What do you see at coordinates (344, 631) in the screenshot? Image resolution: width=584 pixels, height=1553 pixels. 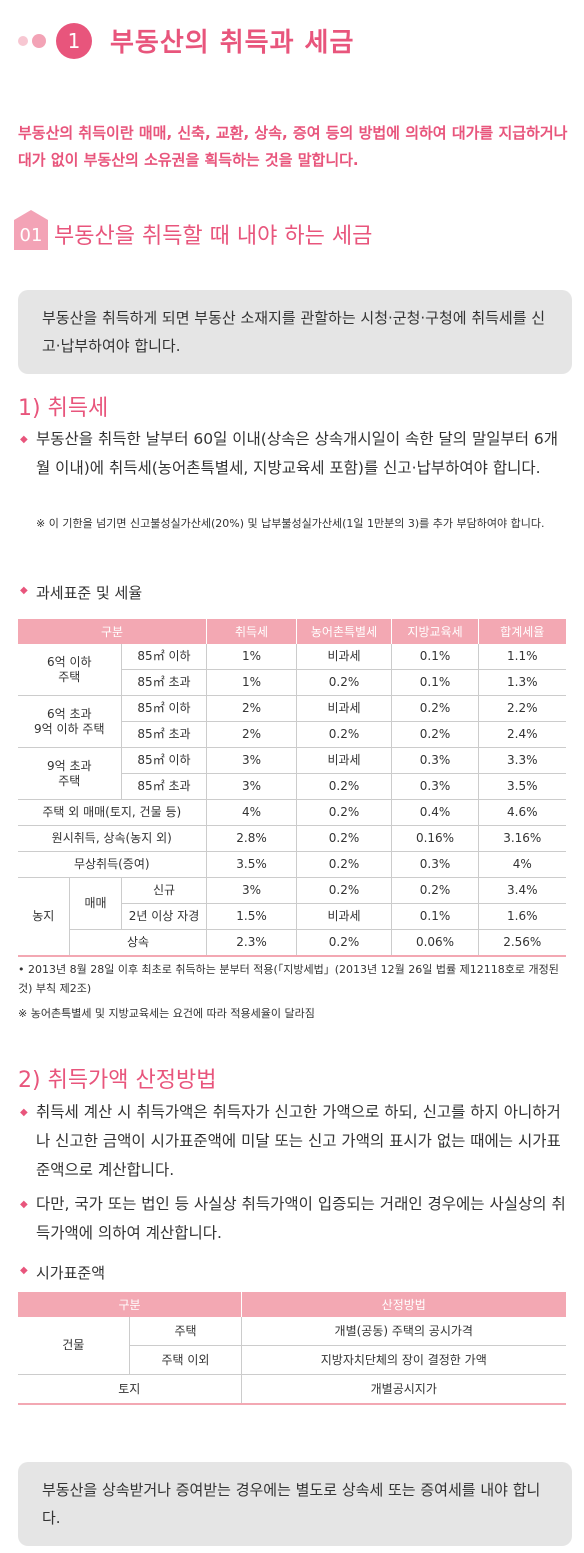 I see `th: 농어촌특별세` at bounding box center [344, 631].